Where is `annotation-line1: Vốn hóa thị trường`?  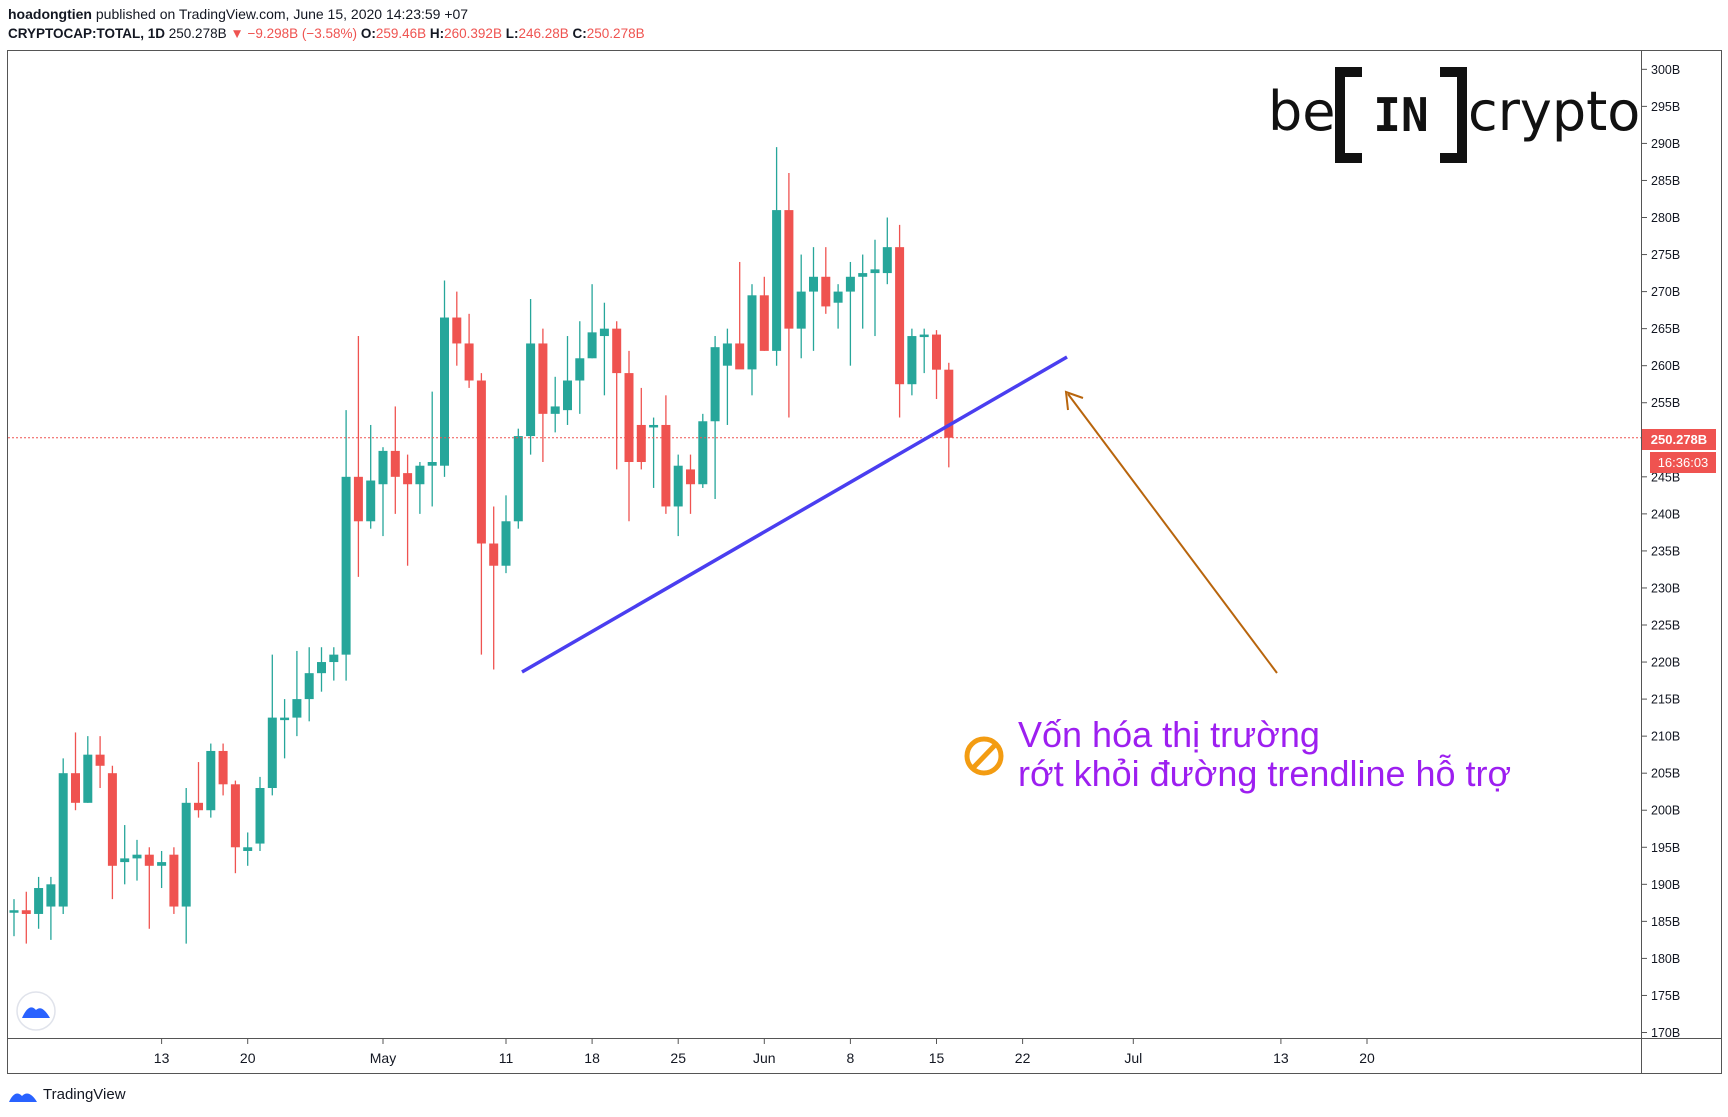
annotation-line1: Vốn hóa thị trường is located at coordinates (1169, 734).